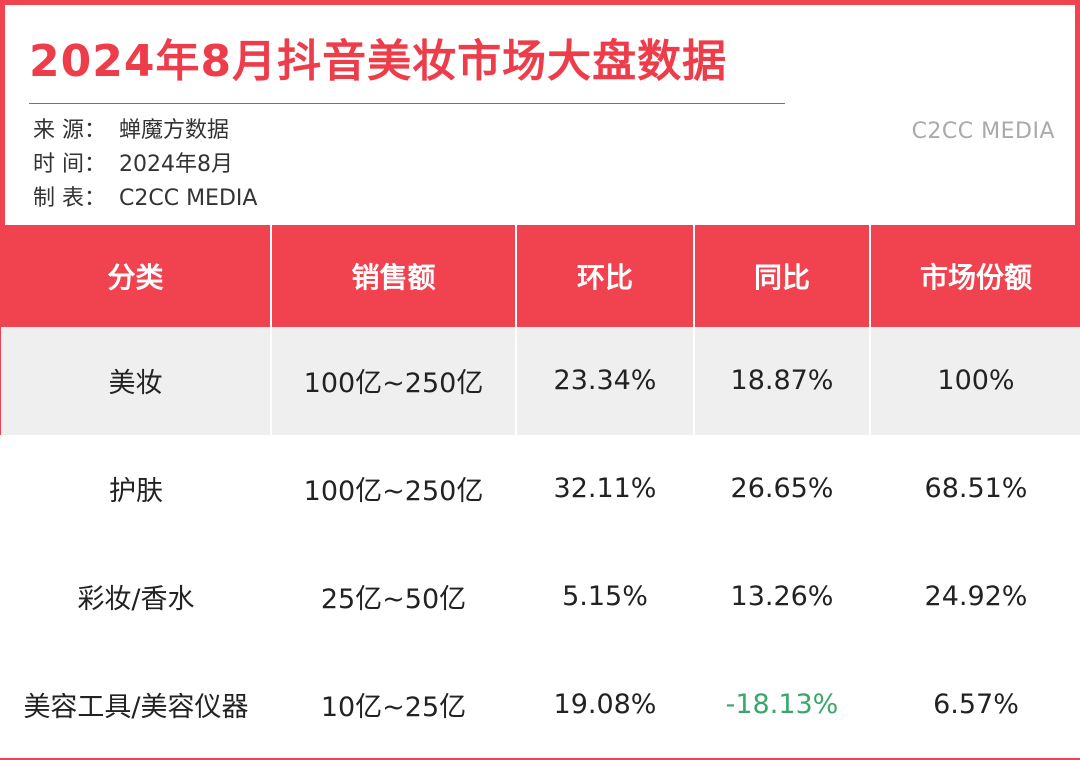 This screenshot has height=760, width=1080. I want to click on table-row: 彩妆/香水 25亿~50亿 5.15% 13.26% 24.92%, so click(540, 596).